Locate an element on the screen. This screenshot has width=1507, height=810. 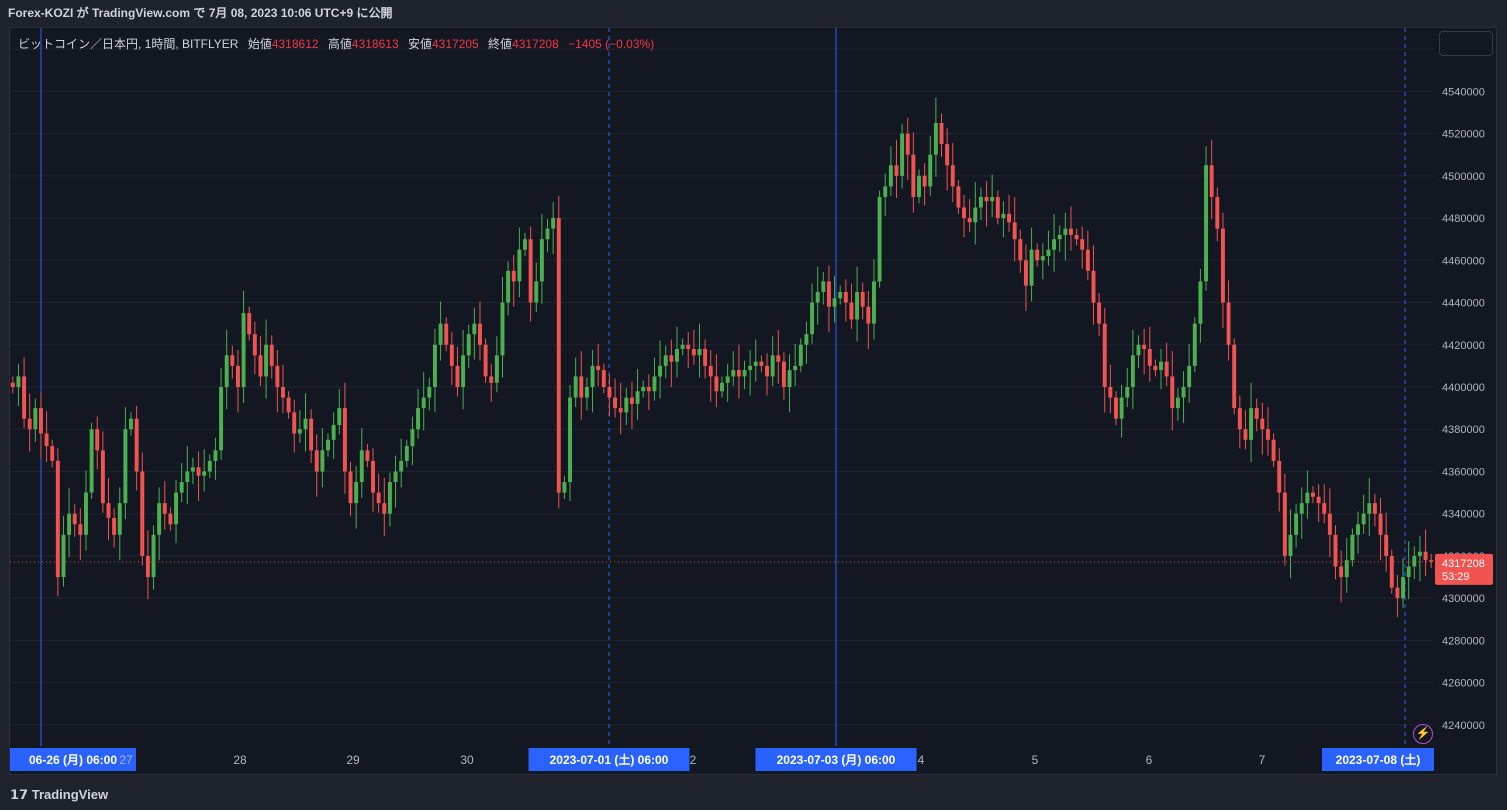
last-price-label: 4317208 is located at coordinates (1463, 564).